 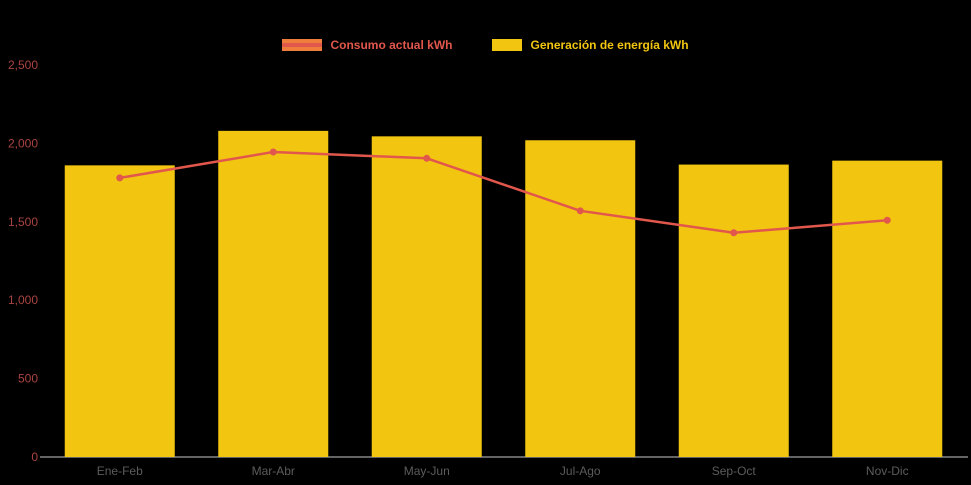 What do you see at coordinates (734, 471) in the screenshot?
I see `x-tick-label: Sep-Oct` at bounding box center [734, 471].